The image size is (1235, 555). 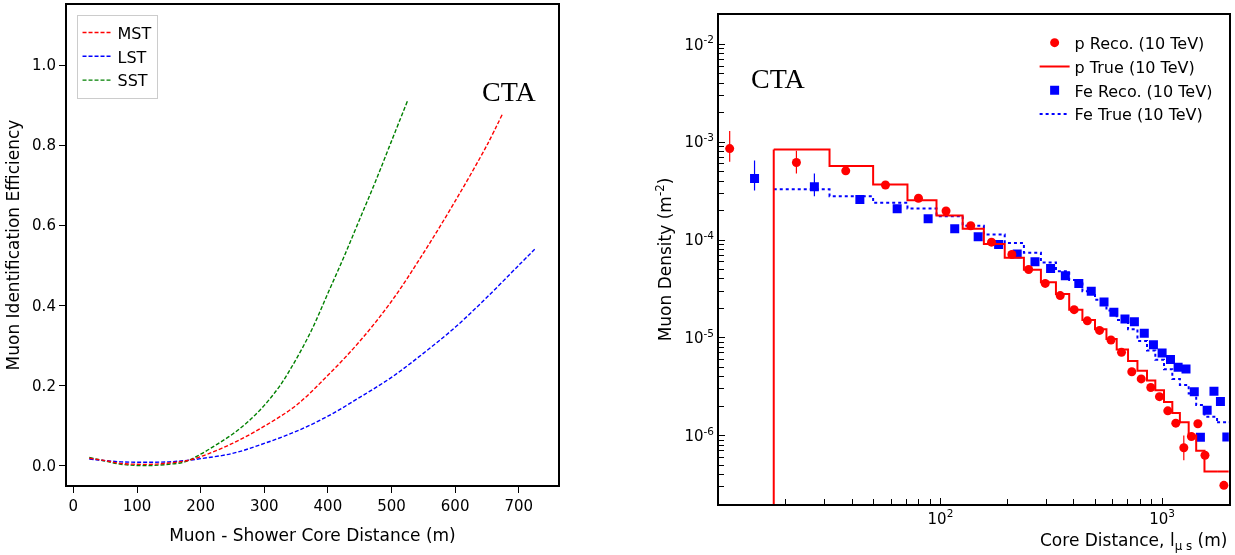 What do you see at coordinates (264, 505) in the screenshot?
I see `x-tick-label: 300` at bounding box center [264, 505].